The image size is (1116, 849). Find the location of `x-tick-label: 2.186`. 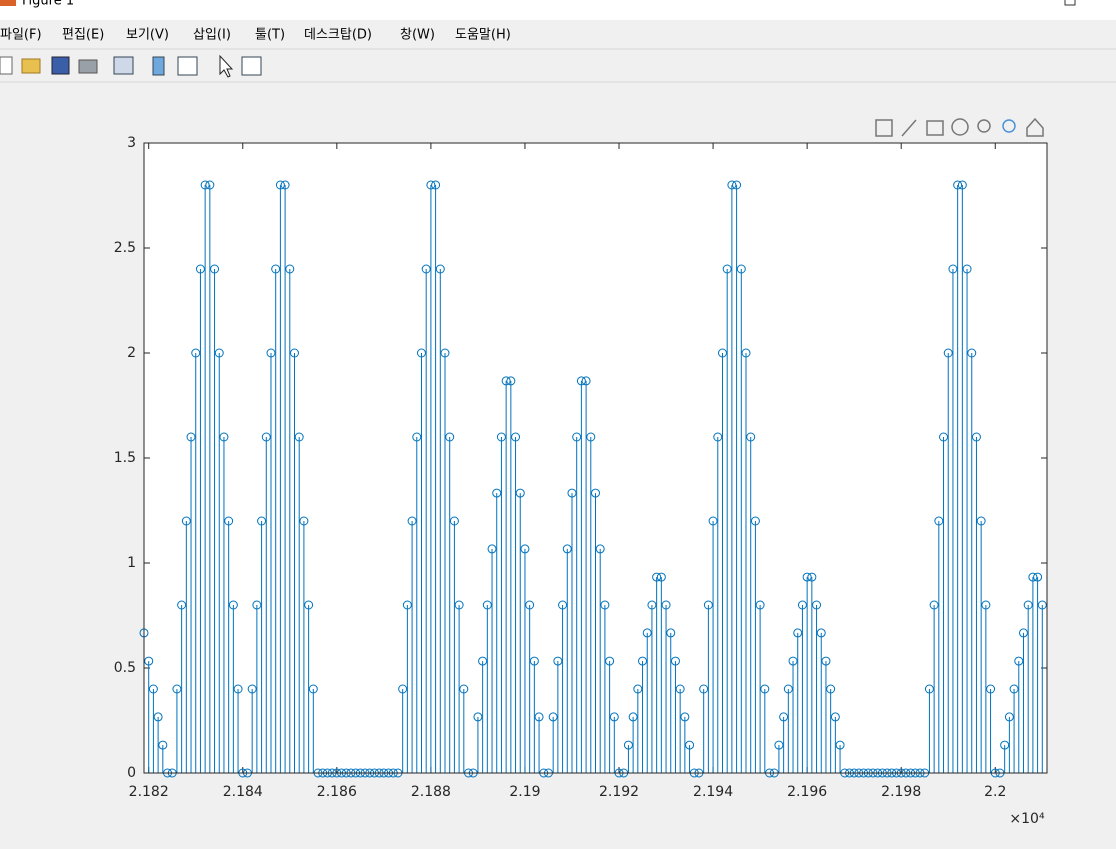

x-tick-label: 2.186 is located at coordinates (337, 792).